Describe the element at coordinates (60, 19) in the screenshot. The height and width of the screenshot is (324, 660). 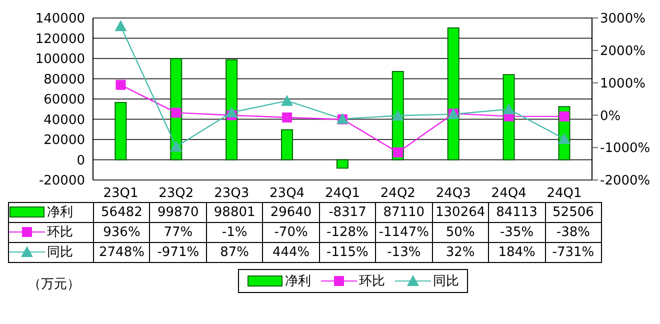
I see `y-tick-label: 140000` at that location.